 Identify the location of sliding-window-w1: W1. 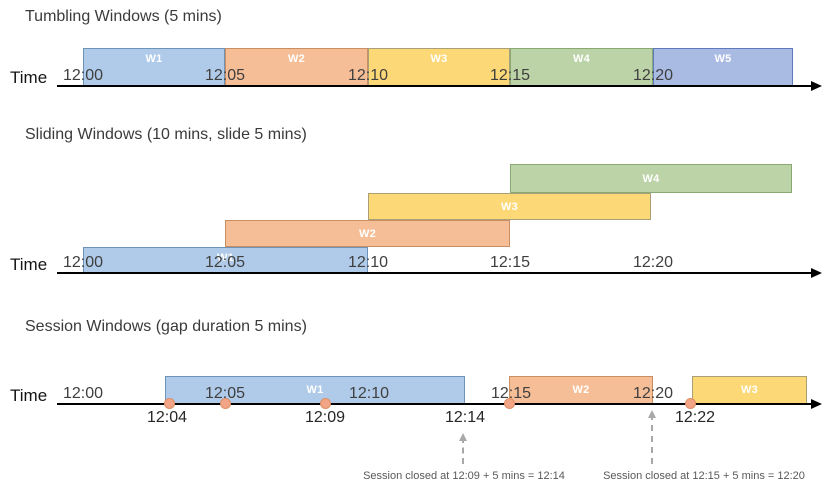
(225, 260).